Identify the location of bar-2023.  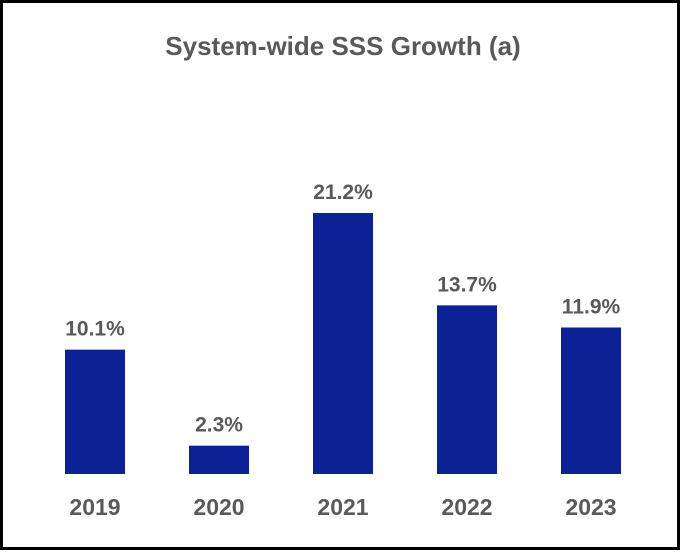
(591, 400).